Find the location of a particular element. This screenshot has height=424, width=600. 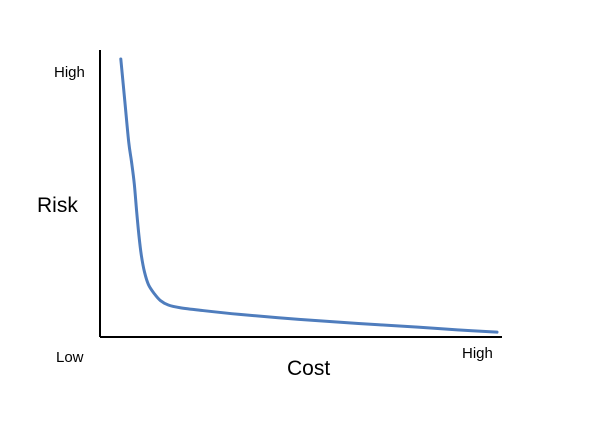

x-axis-title: Cost is located at coordinates (308, 368).